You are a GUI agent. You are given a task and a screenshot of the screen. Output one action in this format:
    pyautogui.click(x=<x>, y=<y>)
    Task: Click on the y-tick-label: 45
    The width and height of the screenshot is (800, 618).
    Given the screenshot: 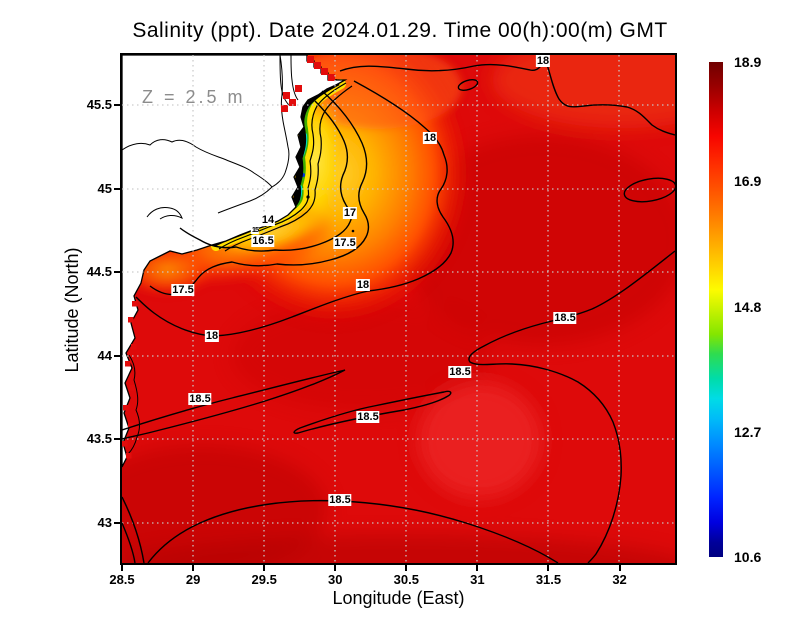 What is the action you would take?
    pyautogui.click(x=104, y=188)
    